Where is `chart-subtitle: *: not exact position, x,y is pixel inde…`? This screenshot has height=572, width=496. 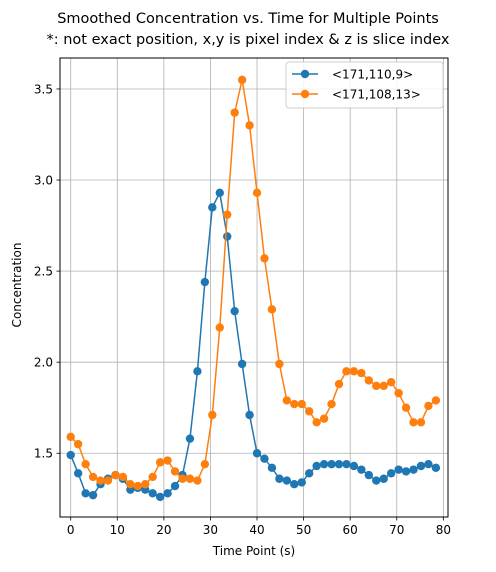 chart-subtitle: *: not exact position, x,y is pixel inde… is located at coordinates (247, 40).